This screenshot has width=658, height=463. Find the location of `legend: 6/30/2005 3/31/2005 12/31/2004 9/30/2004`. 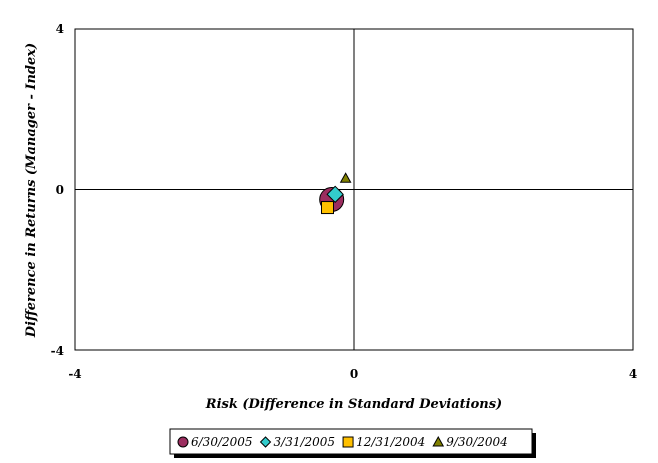

legend: 6/30/2005 3/31/2005 12/31/2004 9/30/2004 is located at coordinates (352, 443).